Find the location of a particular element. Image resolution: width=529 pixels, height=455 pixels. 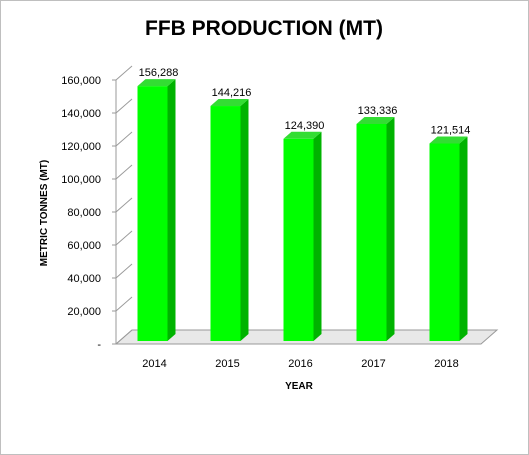

bar-2017 is located at coordinates (375, 228).